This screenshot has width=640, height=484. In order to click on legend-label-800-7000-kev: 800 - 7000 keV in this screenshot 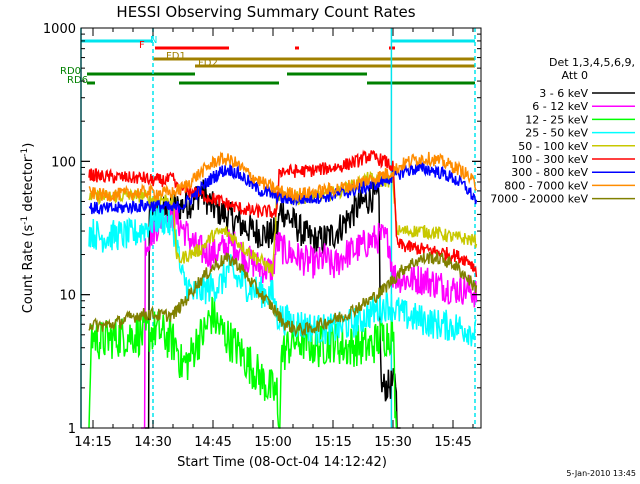, I will do `click(546, 185)`.